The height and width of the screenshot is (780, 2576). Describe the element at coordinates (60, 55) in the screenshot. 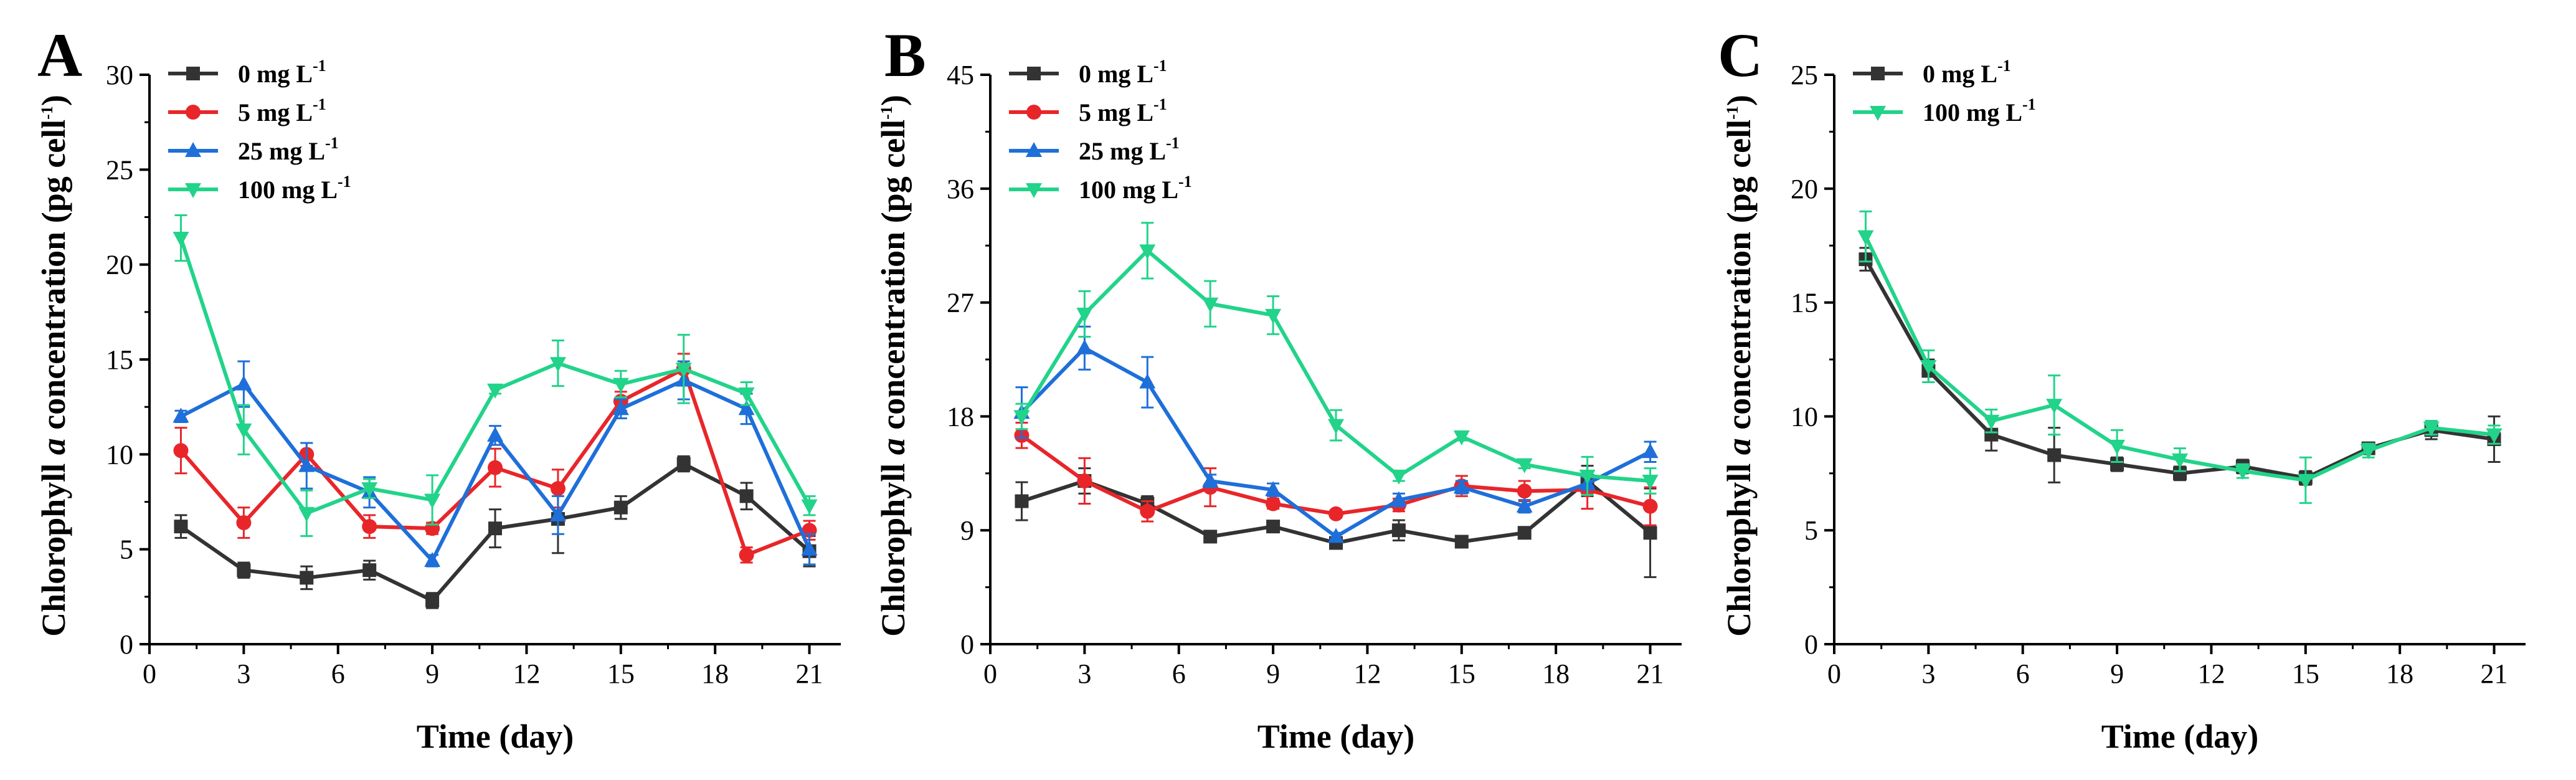

I see `panel-a-letter: A` at that location.